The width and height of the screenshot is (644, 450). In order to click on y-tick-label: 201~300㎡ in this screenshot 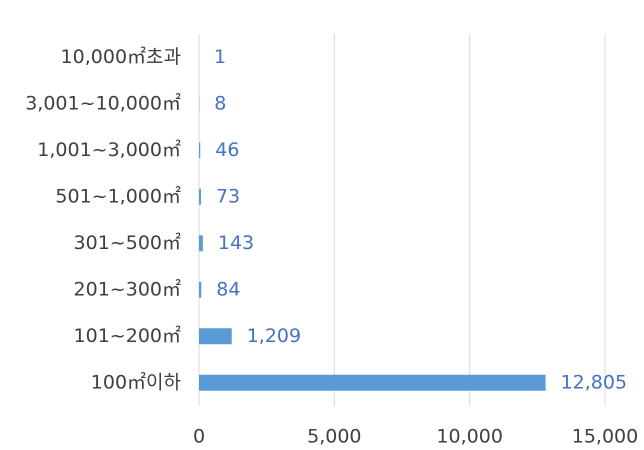, I will do `click(127, 288)`.